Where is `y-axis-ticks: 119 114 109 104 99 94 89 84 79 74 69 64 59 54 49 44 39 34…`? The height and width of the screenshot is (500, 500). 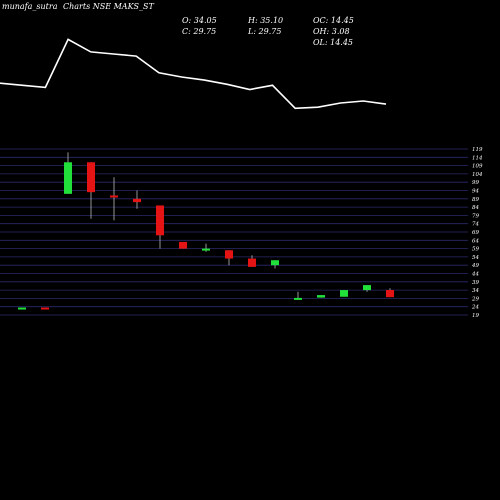
y-axis-ticks: 119 114 109 104 99 94 89 84 79 74 69 64 59 54 49 44 39 34… is located at coordinates (477, 233).